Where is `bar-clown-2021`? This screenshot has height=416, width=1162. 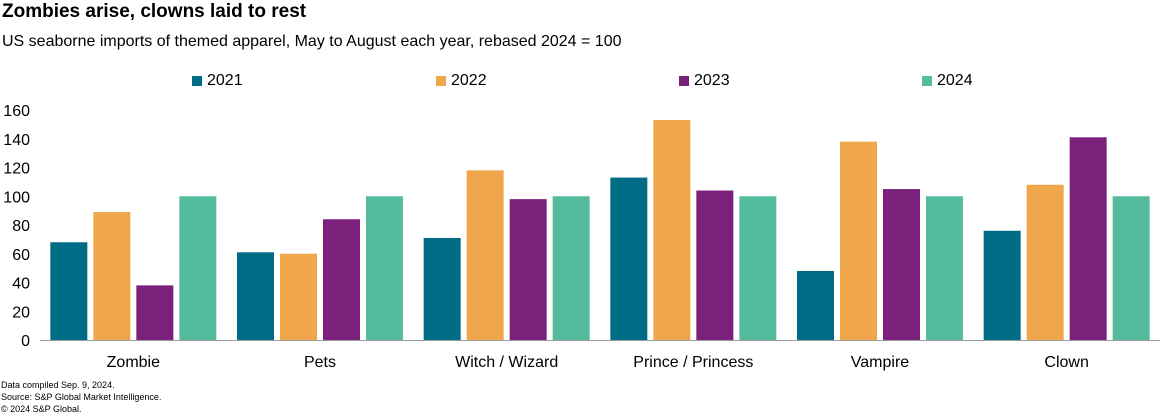
bar-clown-2021 is located at coordinates (1002, 285).